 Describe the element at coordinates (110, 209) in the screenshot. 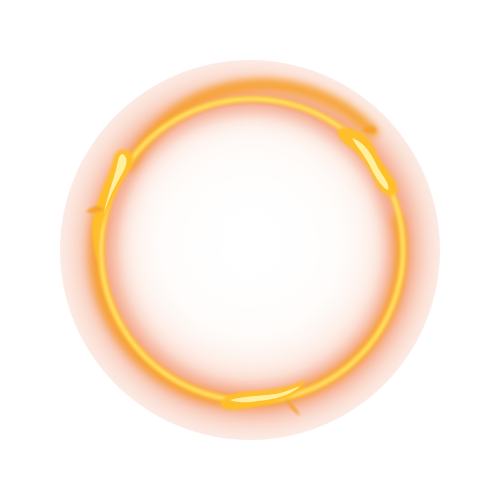

I see `flame-cluster-left` at that location.